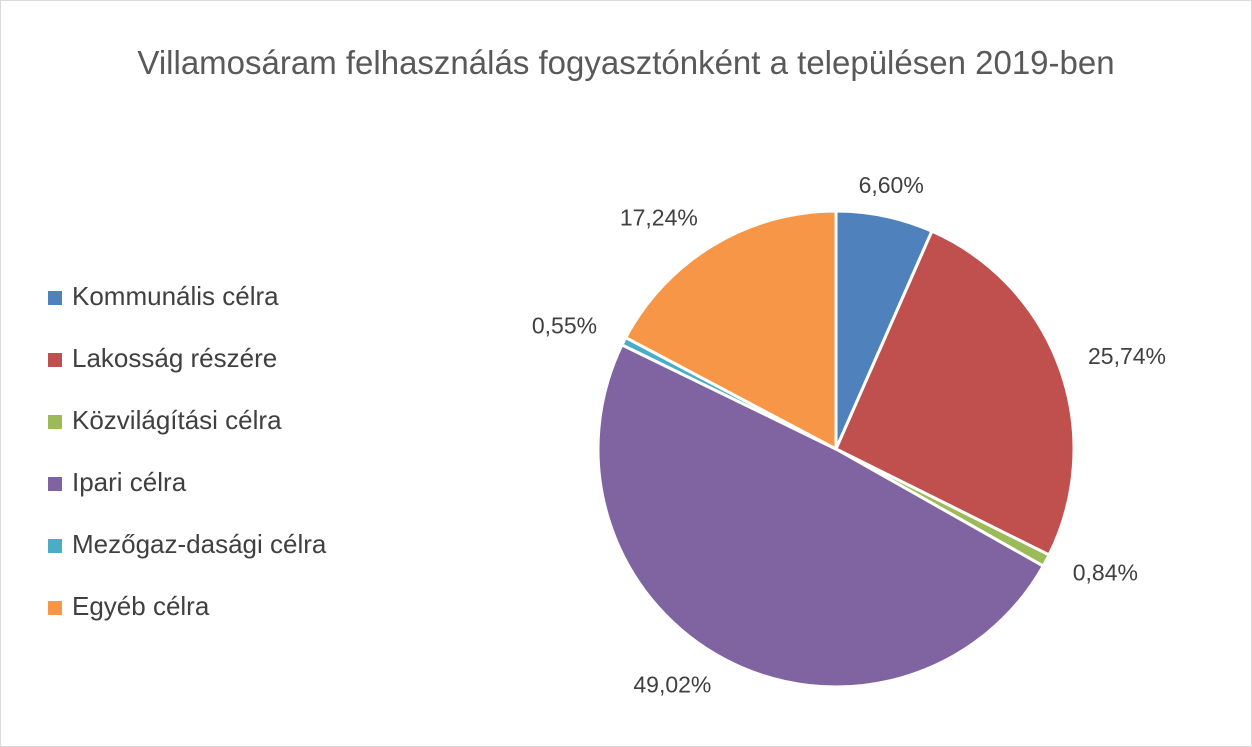  Describe the element at coordinates (564, 326) in the screenshot. I see `data-label: 0,55%` at that location.